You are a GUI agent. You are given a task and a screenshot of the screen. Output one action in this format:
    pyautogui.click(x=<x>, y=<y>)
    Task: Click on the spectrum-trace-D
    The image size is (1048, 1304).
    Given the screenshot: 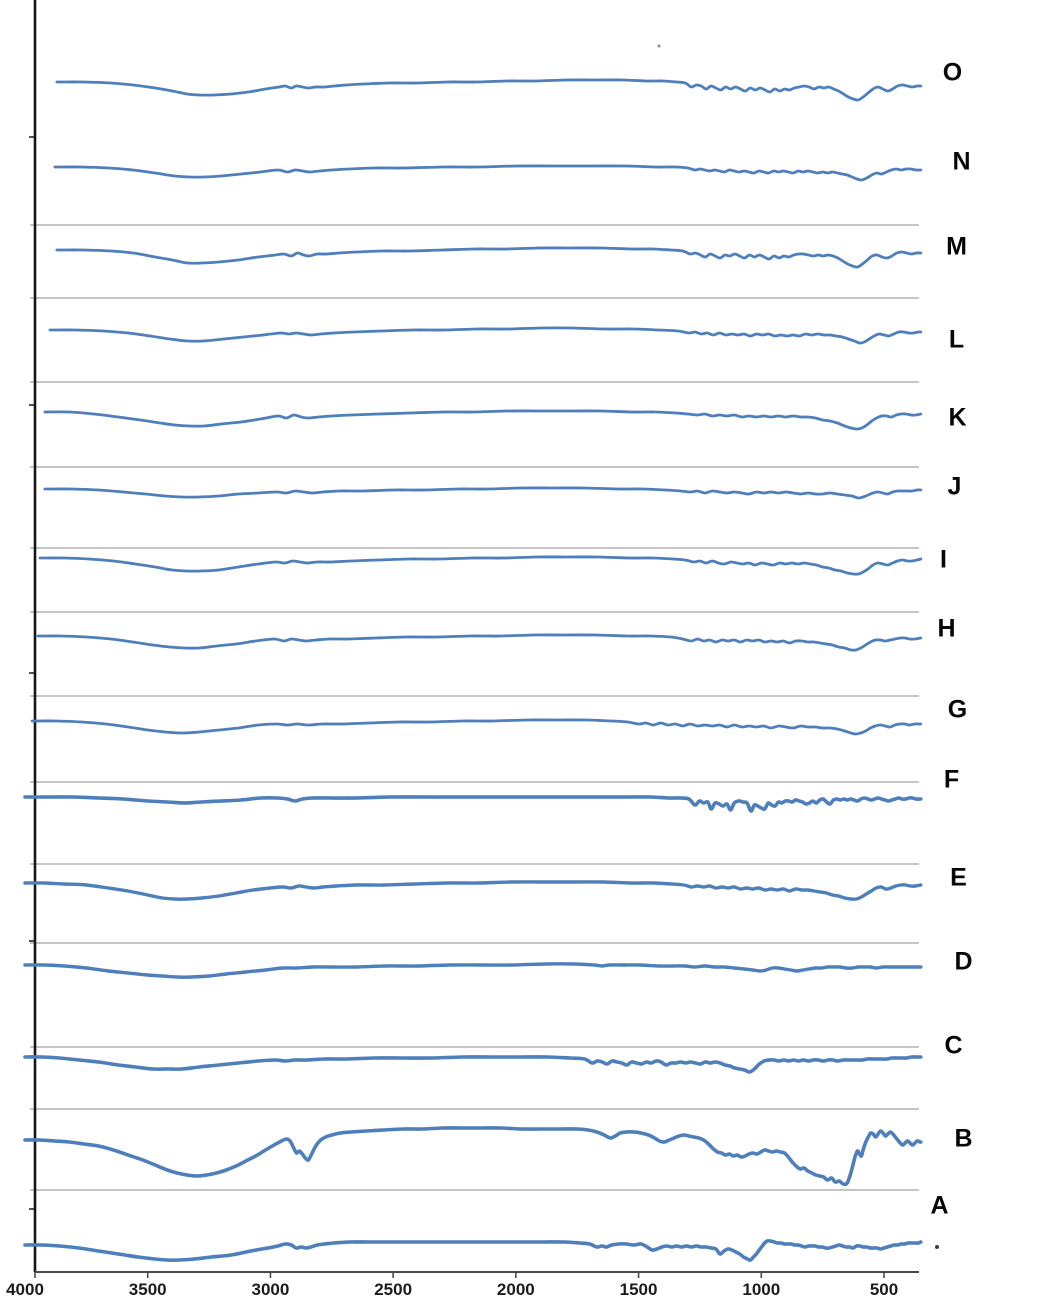 What is the action you would take?
    pyautogui.click(x=473, y=970)
    